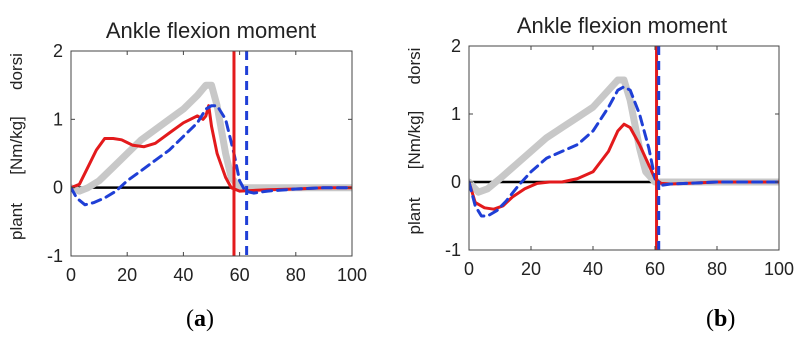 The height and width of the screenshot is (340, 796). I want to click on caption-b: (b), so click(721, 319).